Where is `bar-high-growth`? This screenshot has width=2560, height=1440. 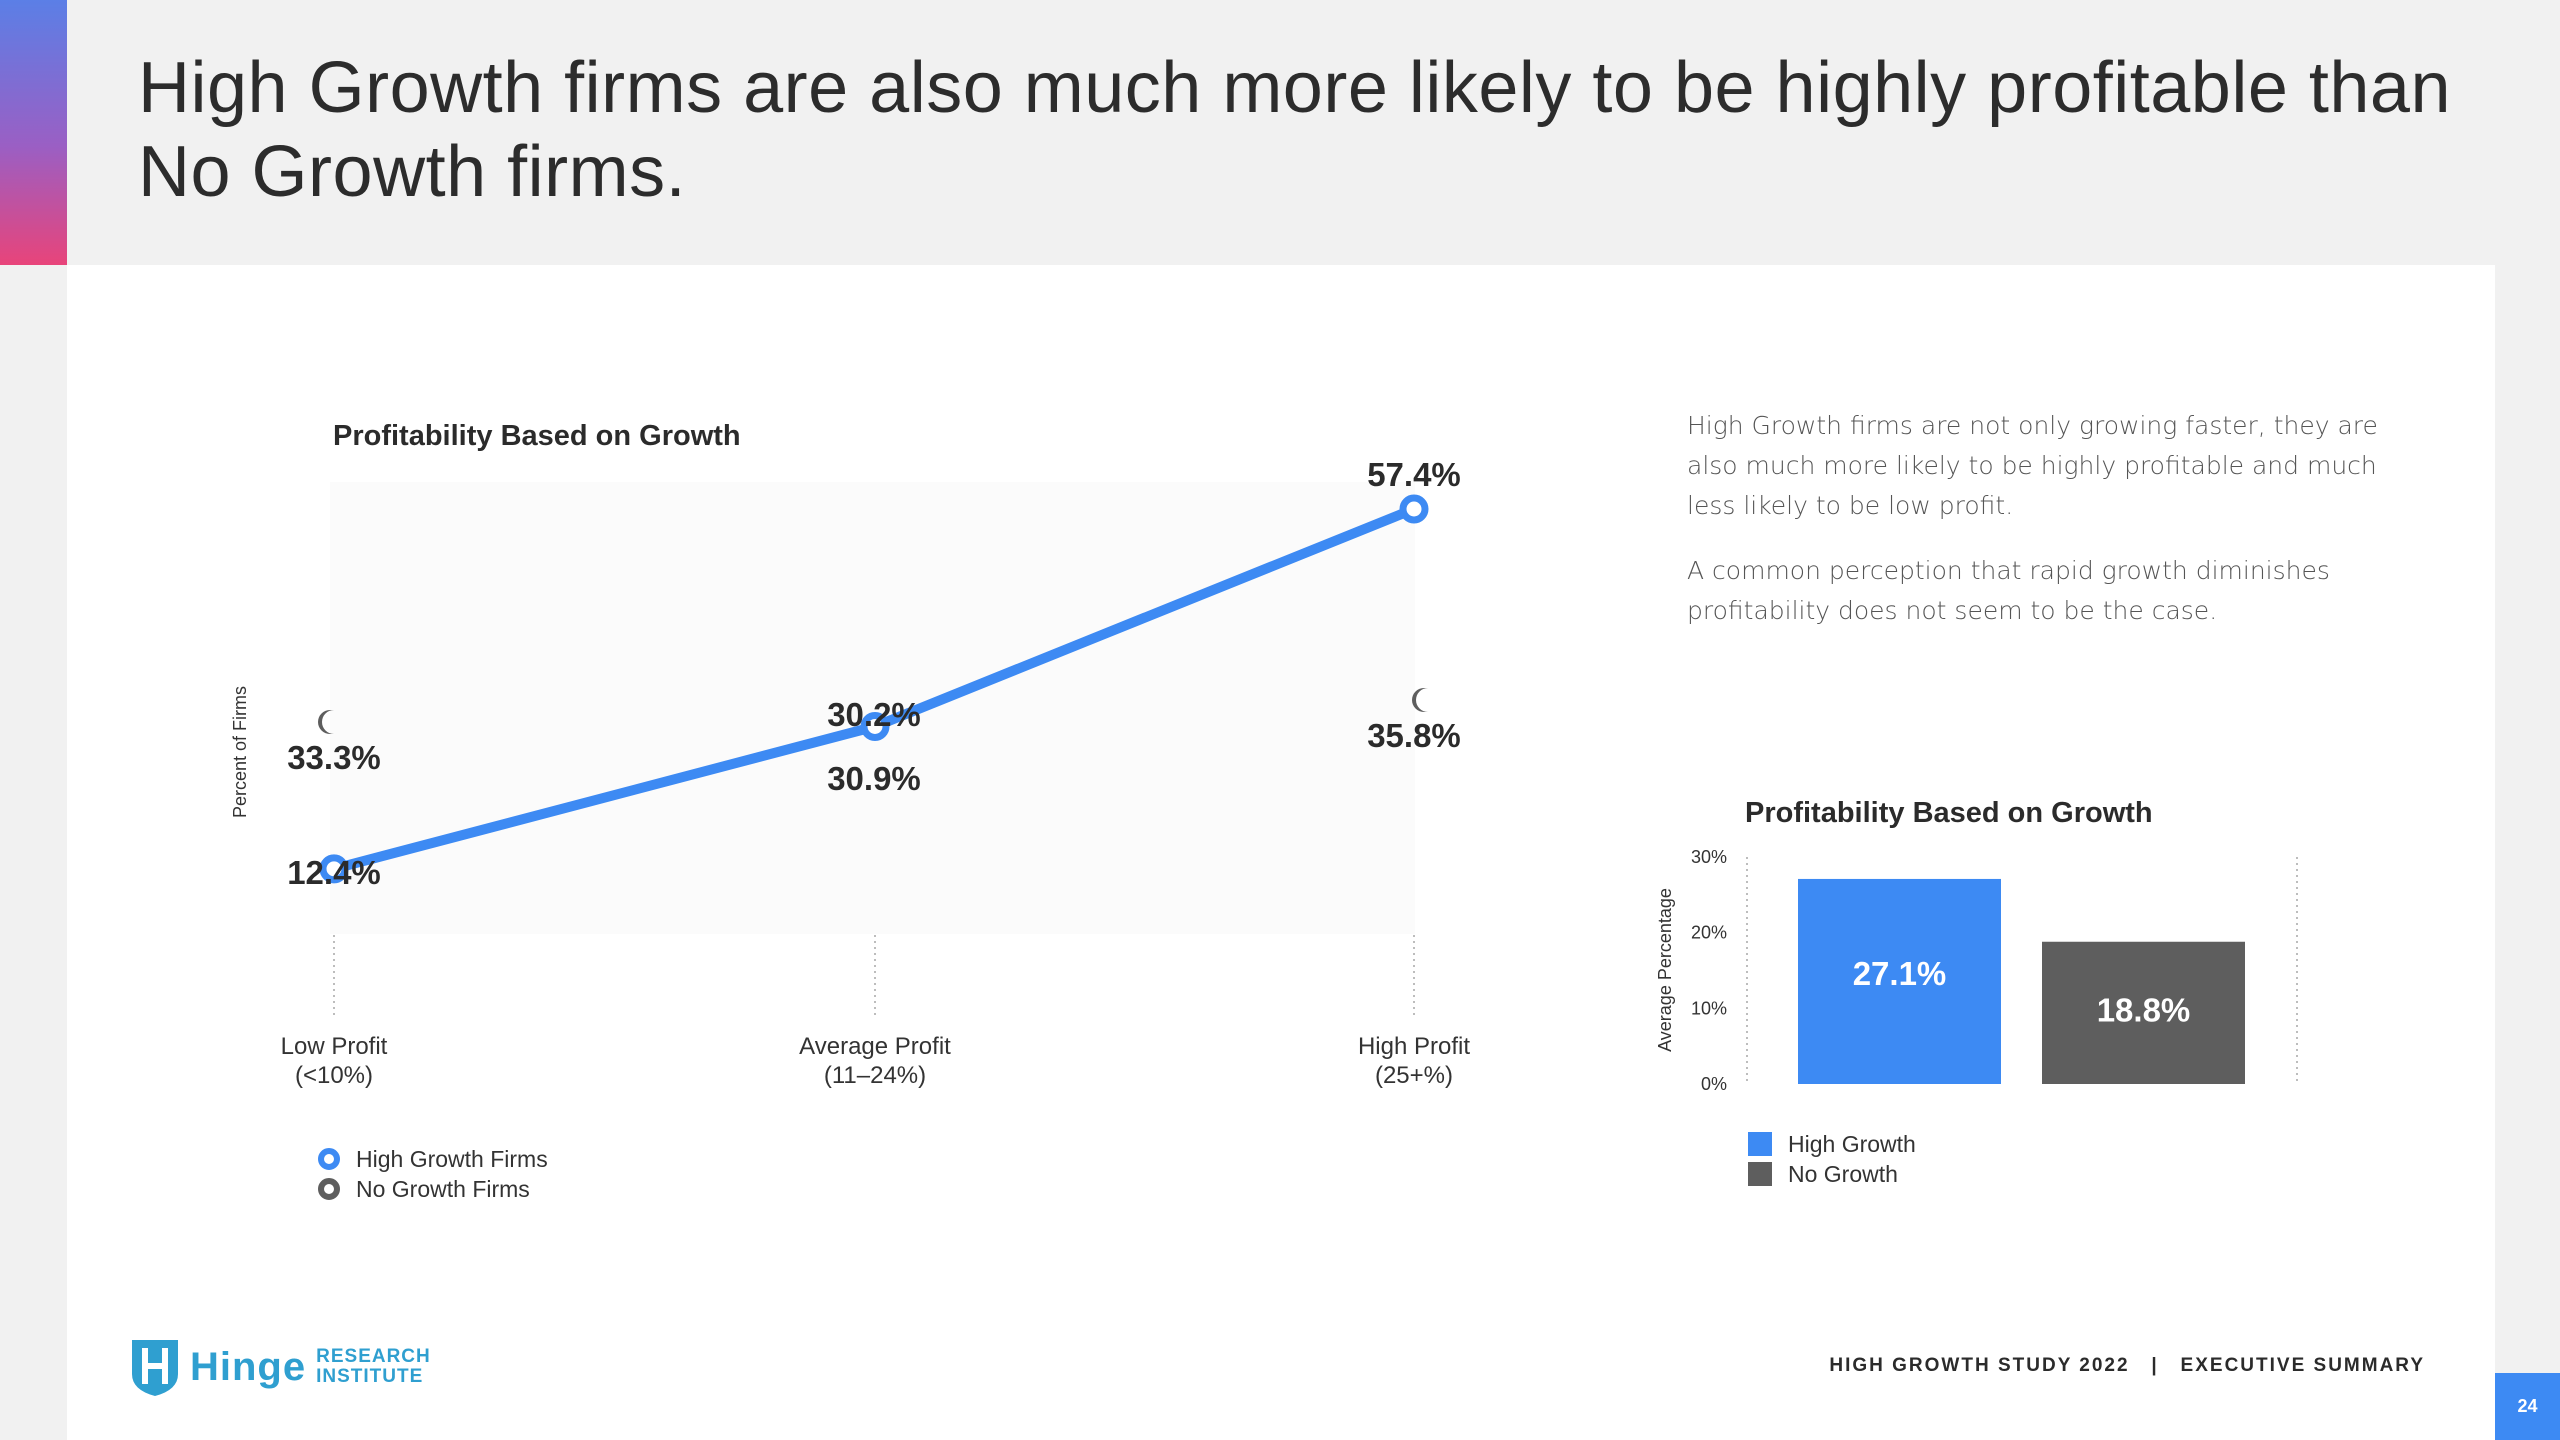
bar-high-growth is located at coordinates (1899, 981).